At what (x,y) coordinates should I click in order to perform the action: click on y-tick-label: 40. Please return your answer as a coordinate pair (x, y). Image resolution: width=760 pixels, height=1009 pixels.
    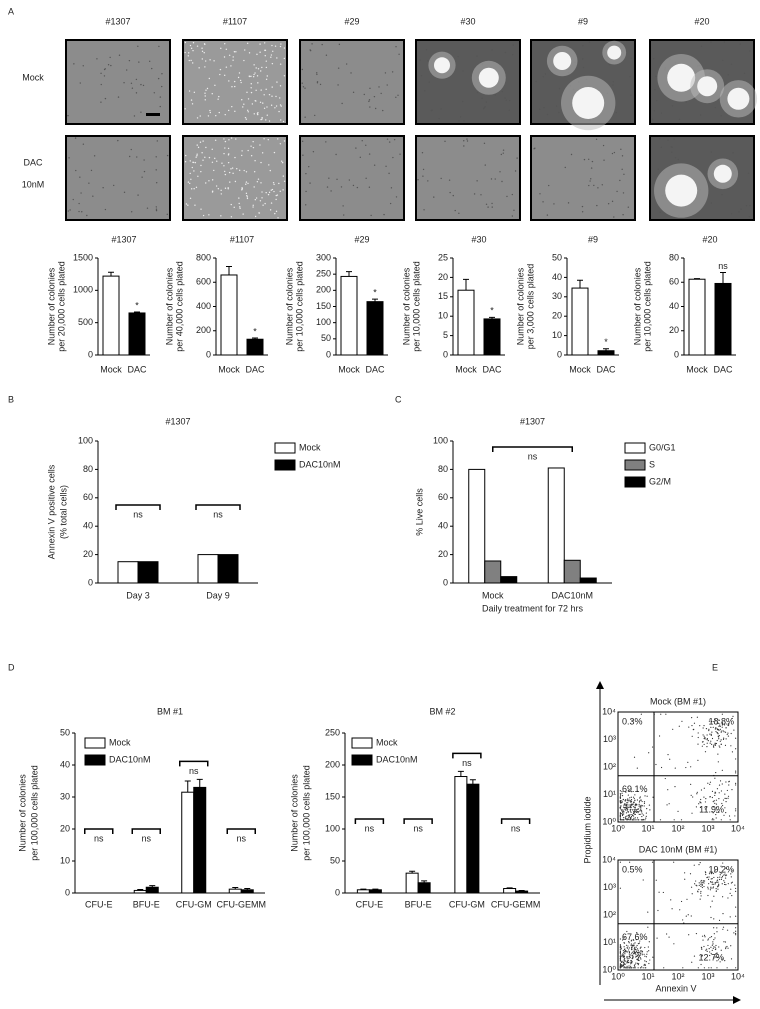
    Looking at the image, I should click on (88, 526).